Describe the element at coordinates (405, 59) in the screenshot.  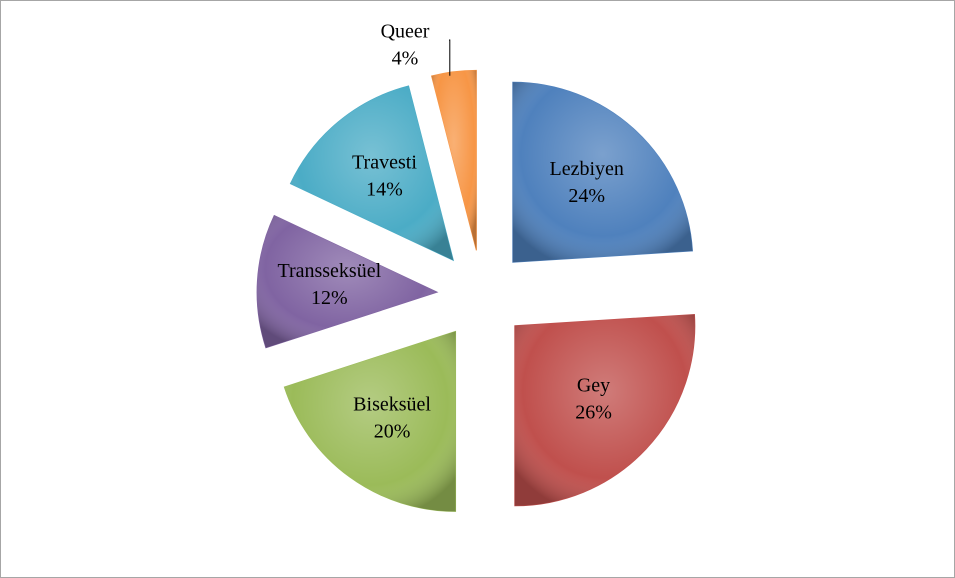
I see `slice-value-label: 4%` at that location.